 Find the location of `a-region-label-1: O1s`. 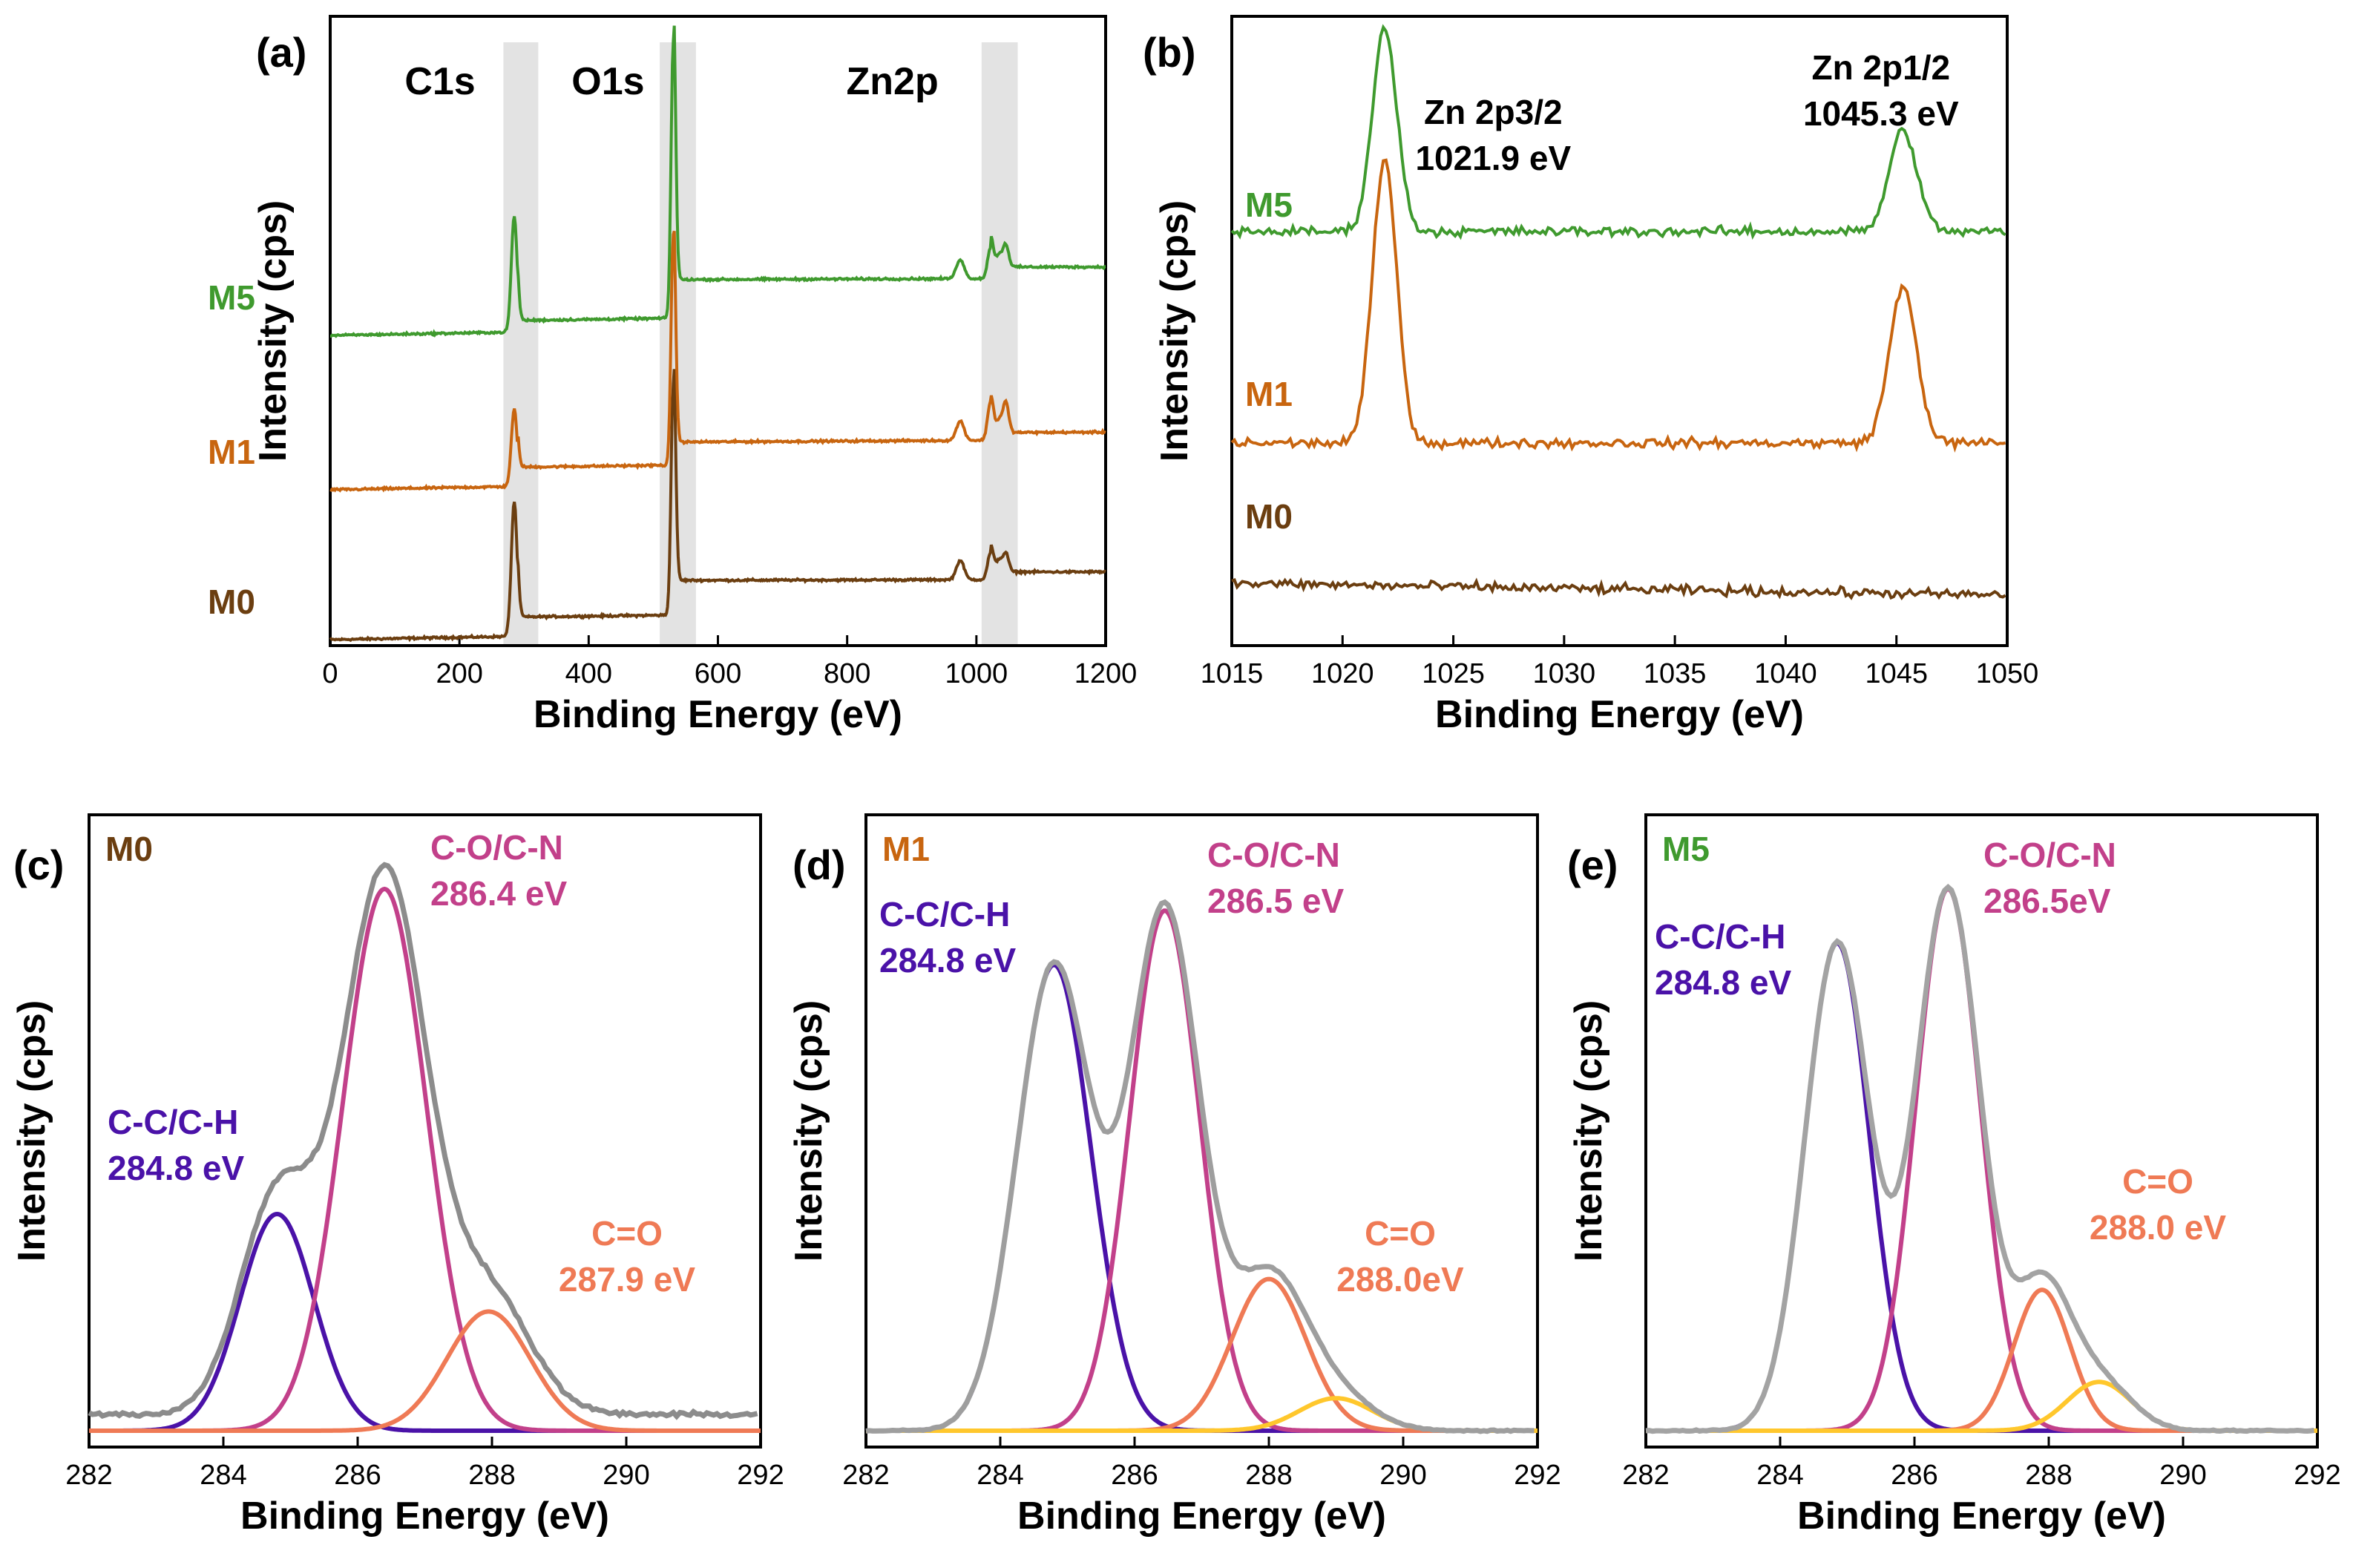

a-region-label-1: O1s is located at coordinates (607, 81).